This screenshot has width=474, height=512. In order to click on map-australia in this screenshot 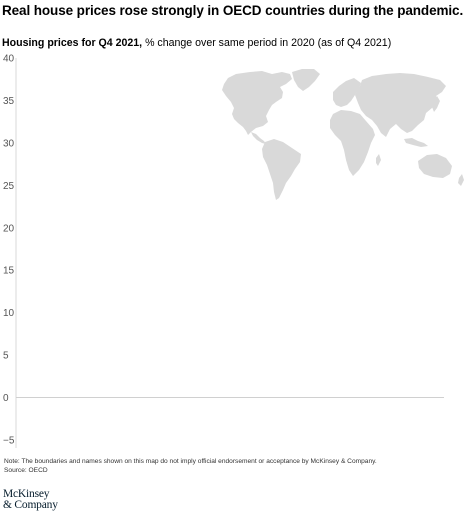, I will do `click(435, 166)`.